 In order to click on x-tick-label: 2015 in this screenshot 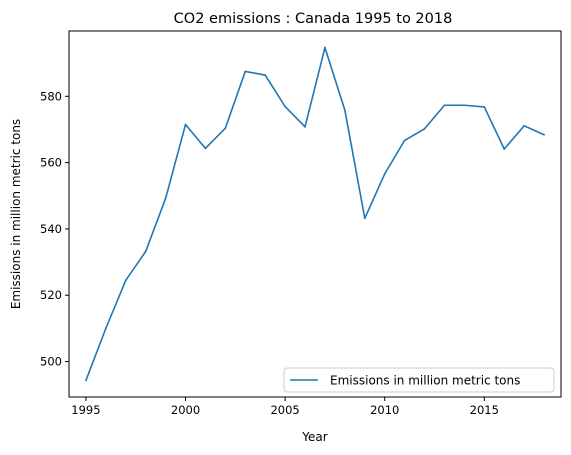, I will do `click(484, 410)`.